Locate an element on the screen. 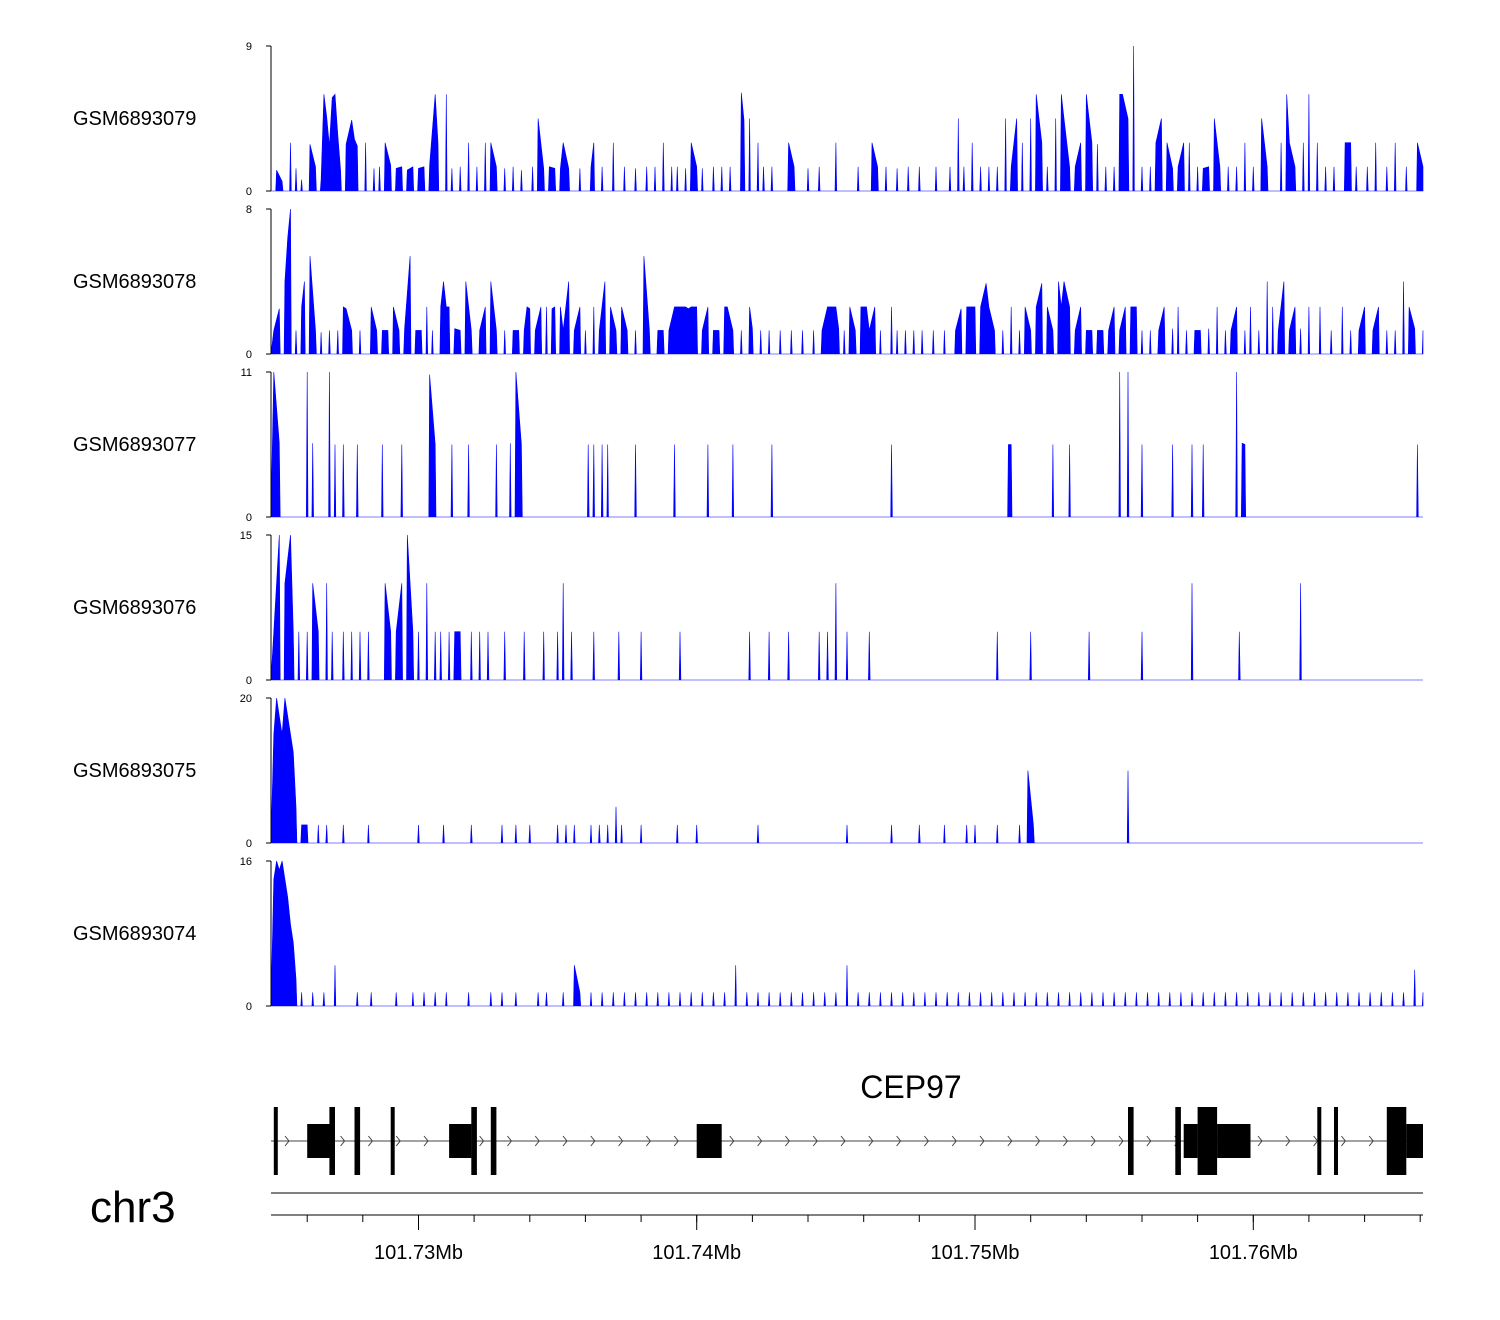 This screenshot has width=1500, height=1320. track-GSM6893075: GSM6893075 20 0 is located at coordinates (748, 771).